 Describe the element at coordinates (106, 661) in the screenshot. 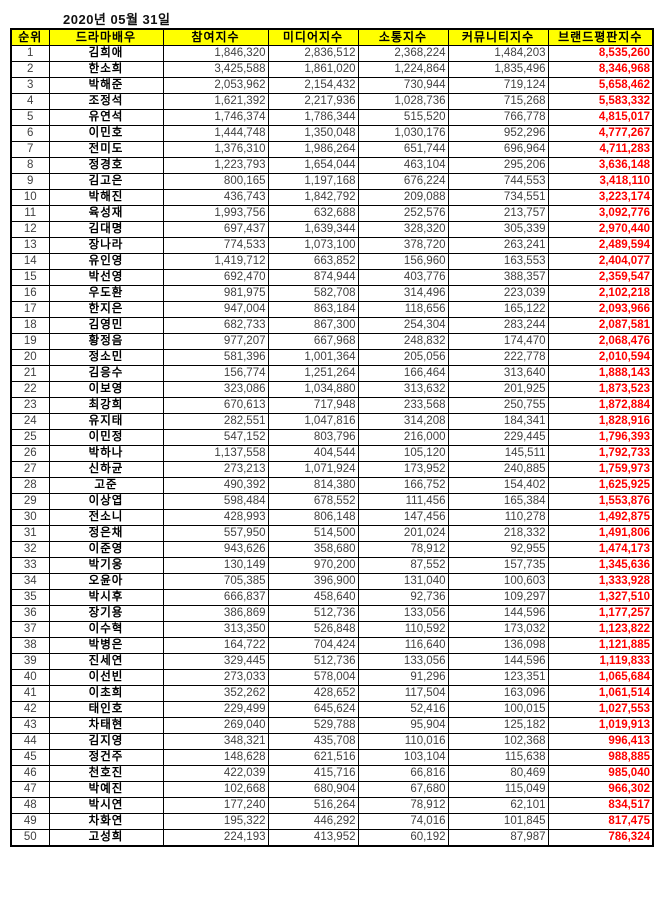

I see `actor-name-cell: 진세연` at that location.